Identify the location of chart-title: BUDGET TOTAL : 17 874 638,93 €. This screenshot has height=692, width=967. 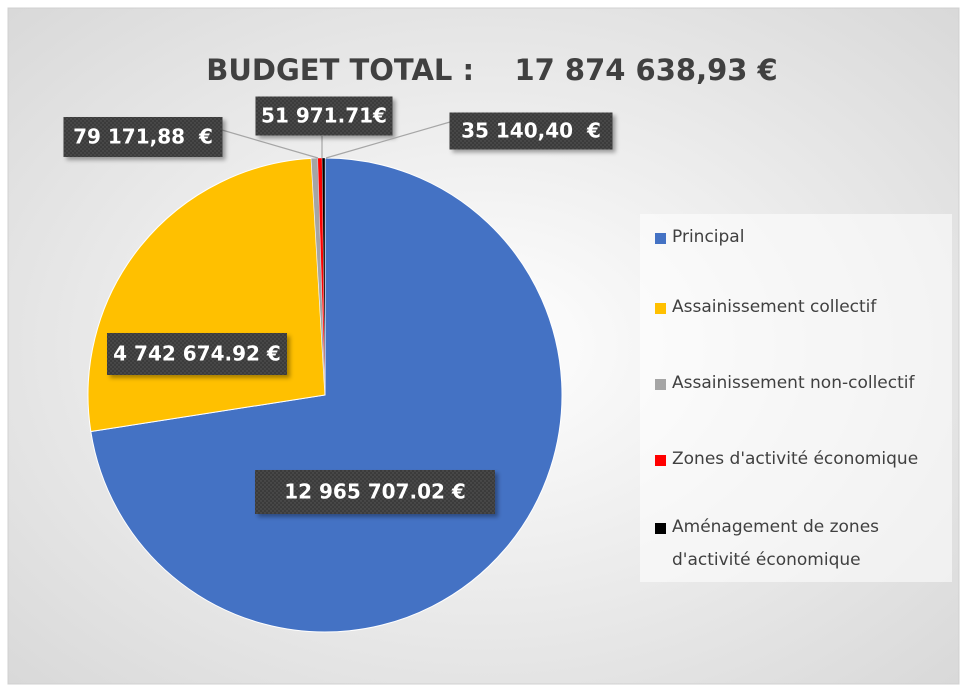
(491, 70).